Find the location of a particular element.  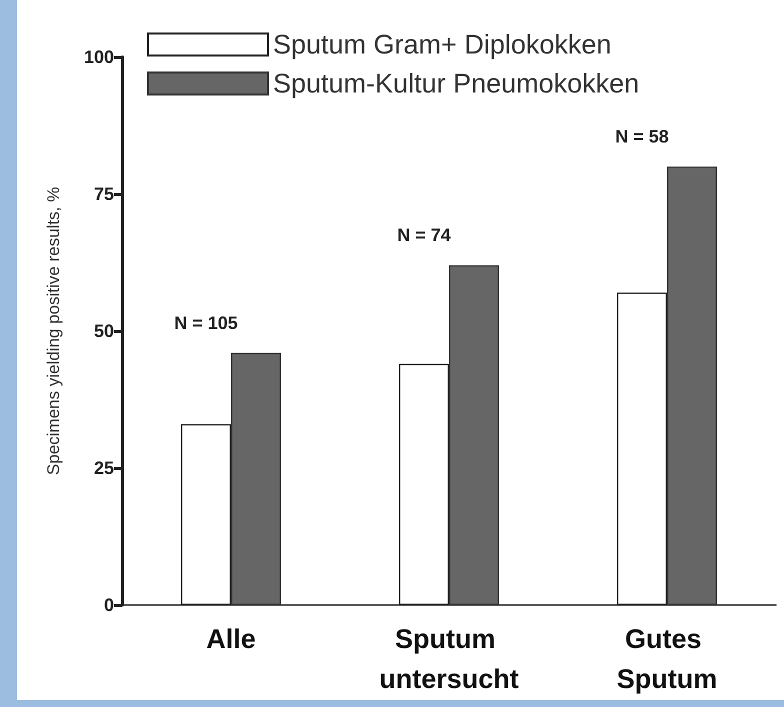

y-tick-label: 0 is located at coordinates (109, 605).